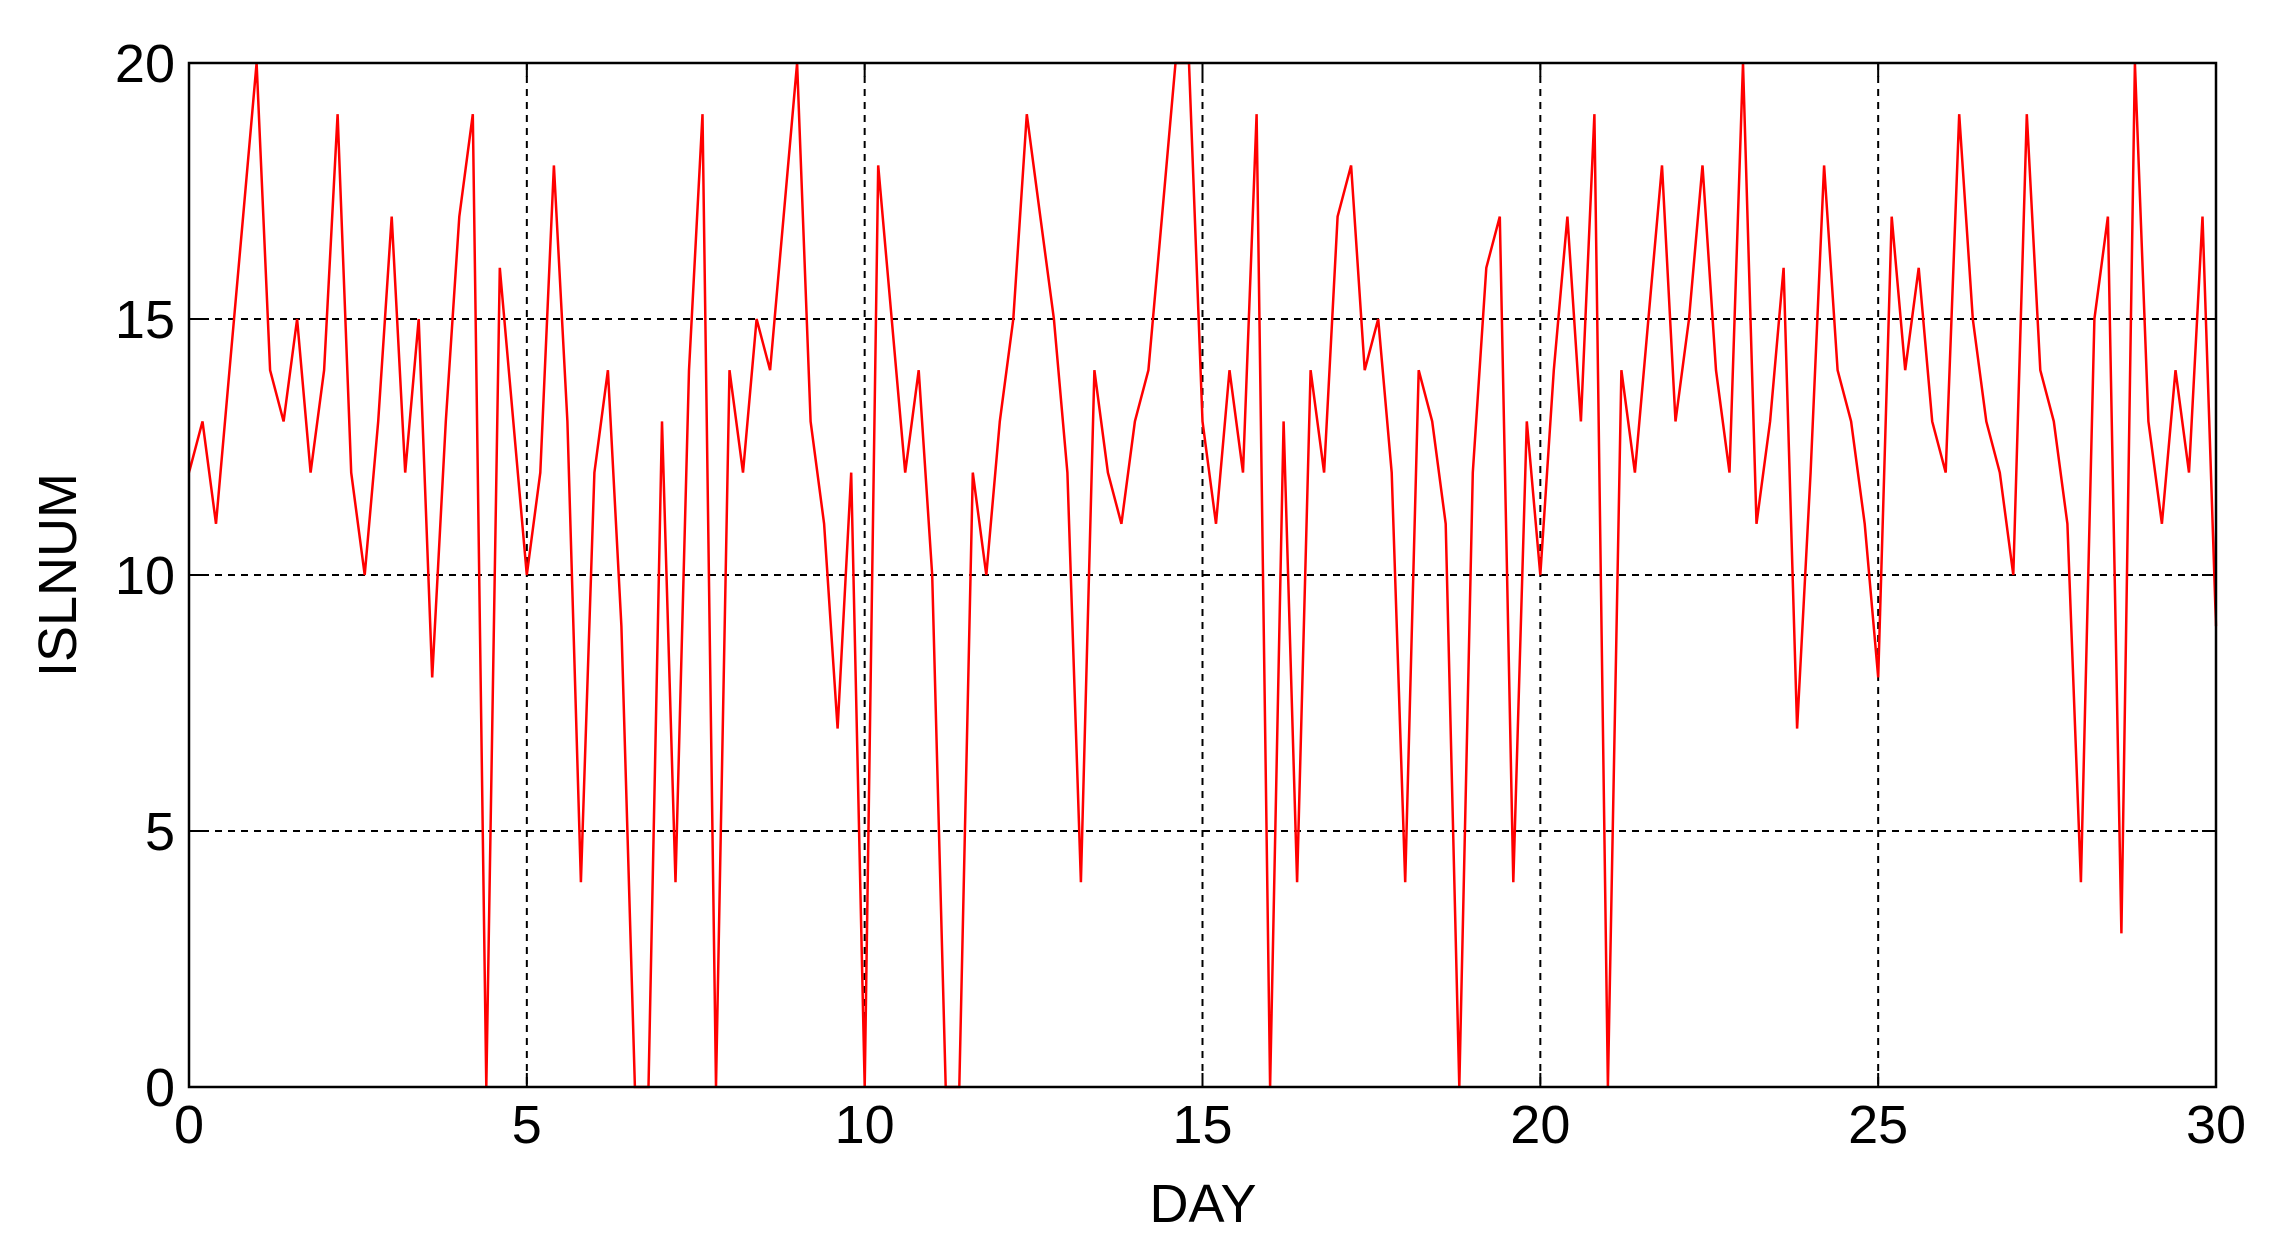  I want to click on x-tick-label: 25, so click(1878, 1125).